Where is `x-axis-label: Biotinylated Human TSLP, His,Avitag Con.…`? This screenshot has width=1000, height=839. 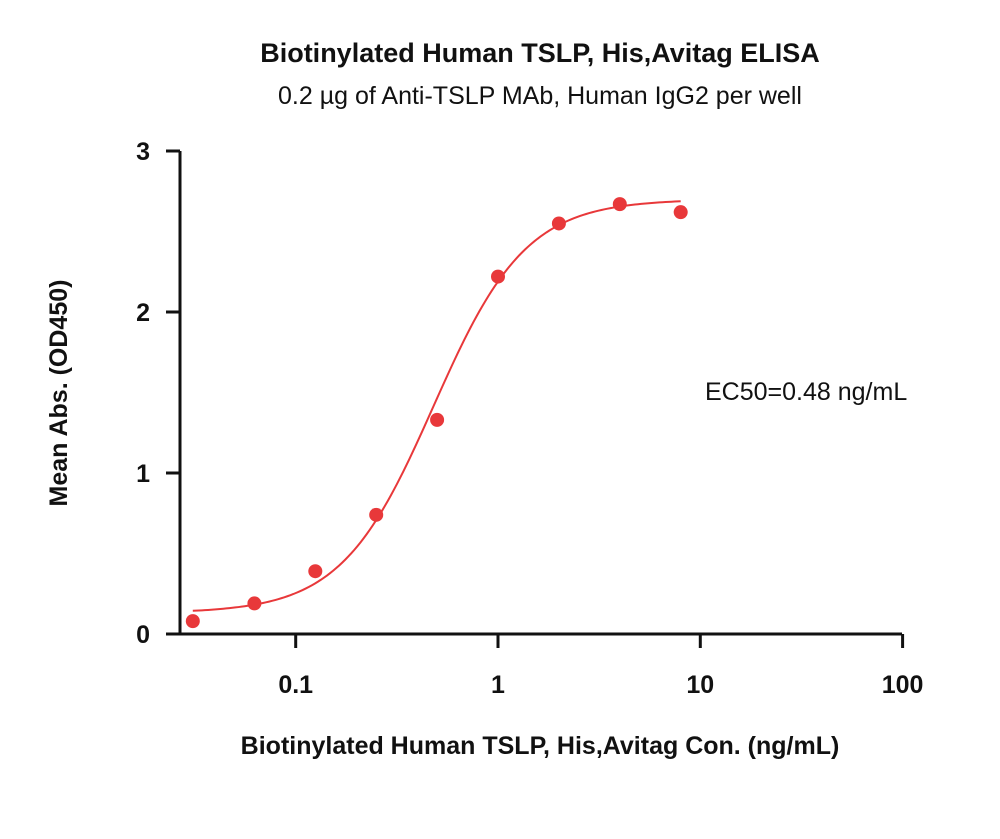 x-axis-label: Biotinylated Human TSLP, His,Avitag Con.… is located at coordinates (540, 746).